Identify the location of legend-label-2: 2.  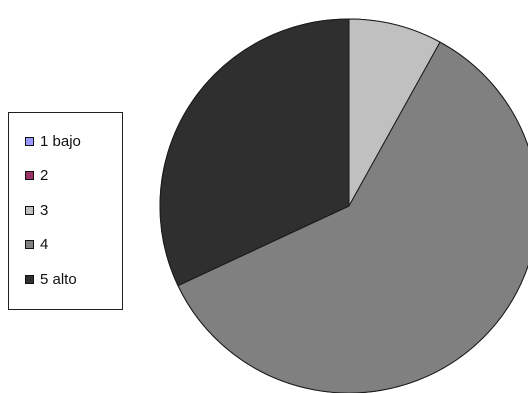
(44, 175).